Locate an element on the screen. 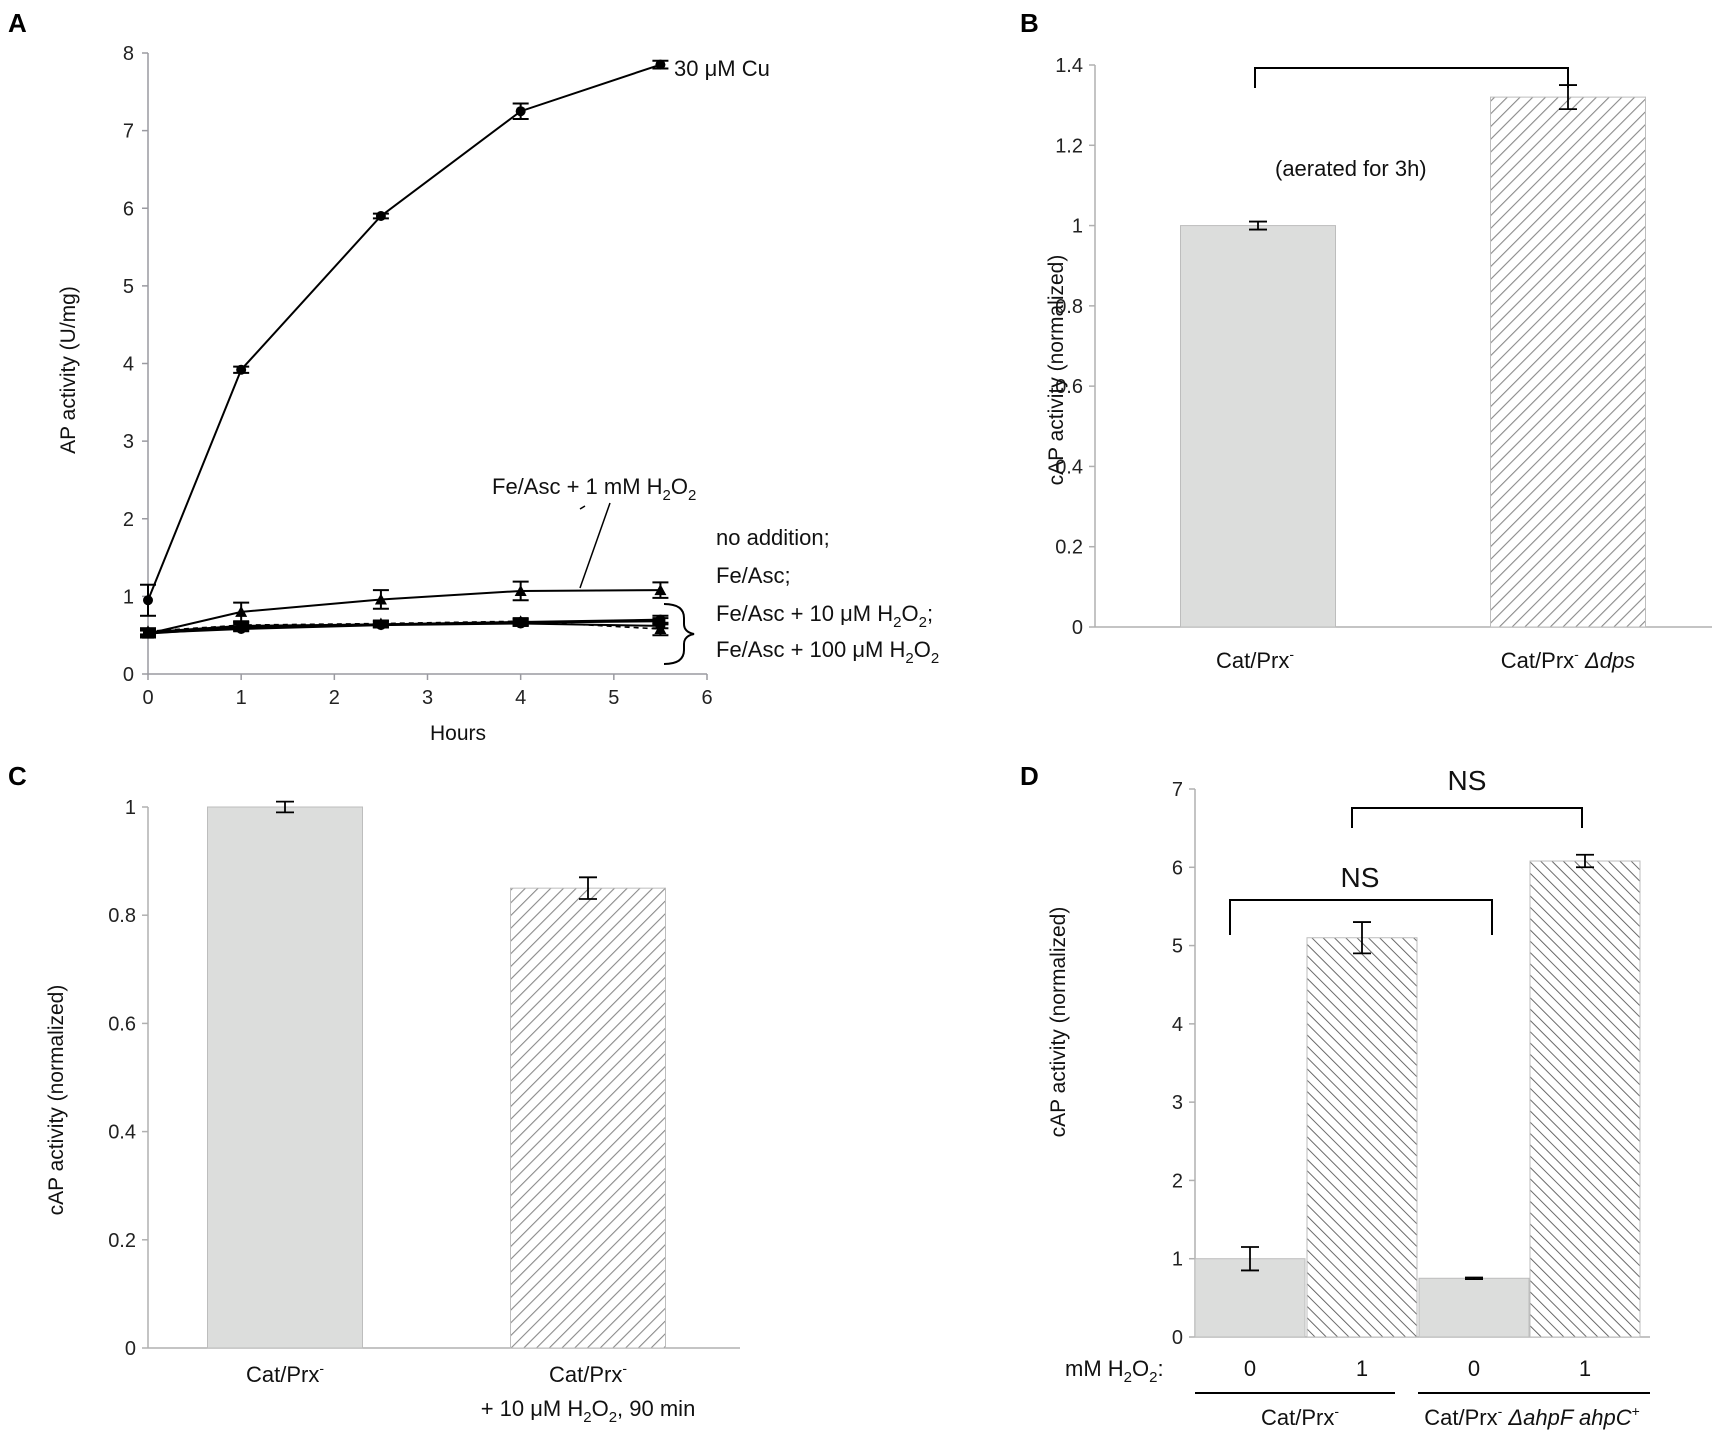 The height and width of the screenshot is (1433, 1712). panel-d-bars is located at coordinates (1417, 1095).